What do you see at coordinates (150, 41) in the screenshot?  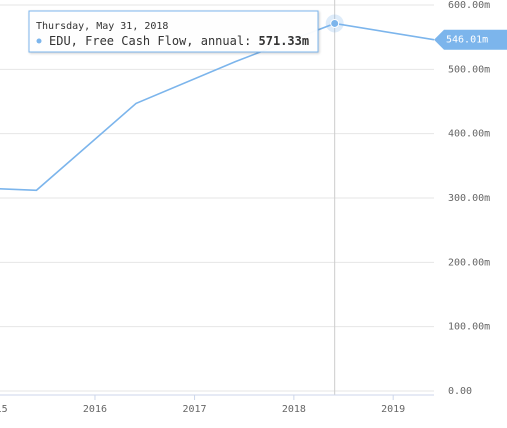 I see `tooltip-label: EDU, Free Cash Flow, annual:` at bounding box center [150, 41].